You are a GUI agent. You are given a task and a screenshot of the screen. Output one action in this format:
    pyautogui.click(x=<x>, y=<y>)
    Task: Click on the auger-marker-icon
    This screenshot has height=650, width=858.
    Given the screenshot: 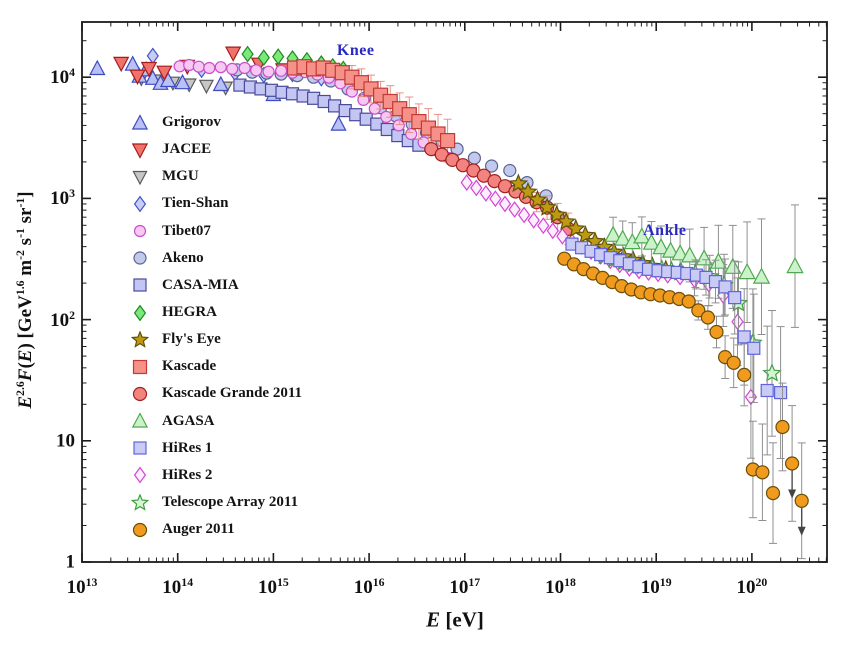 What is the action you would take?
    pyautogui.click(x=140, y=529)
    